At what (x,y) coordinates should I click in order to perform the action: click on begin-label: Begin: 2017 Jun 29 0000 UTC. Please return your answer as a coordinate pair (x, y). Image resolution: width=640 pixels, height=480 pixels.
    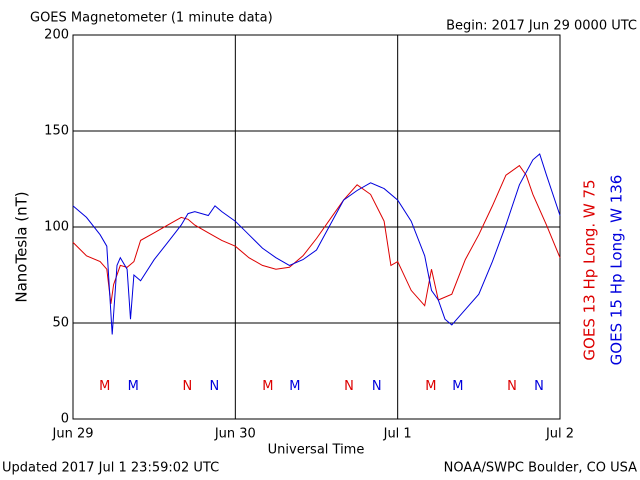
    Looking at the image, I should click on (541, 26).